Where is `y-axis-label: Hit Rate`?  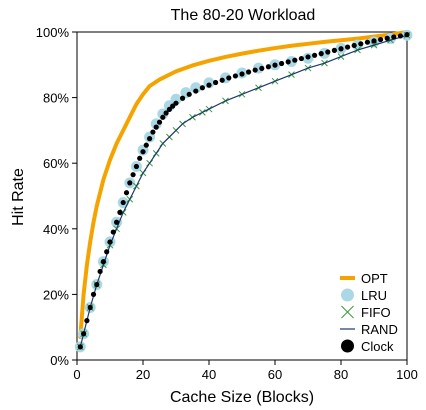 y-axis-label: Hit Rate is located at coordinates (18, 197).